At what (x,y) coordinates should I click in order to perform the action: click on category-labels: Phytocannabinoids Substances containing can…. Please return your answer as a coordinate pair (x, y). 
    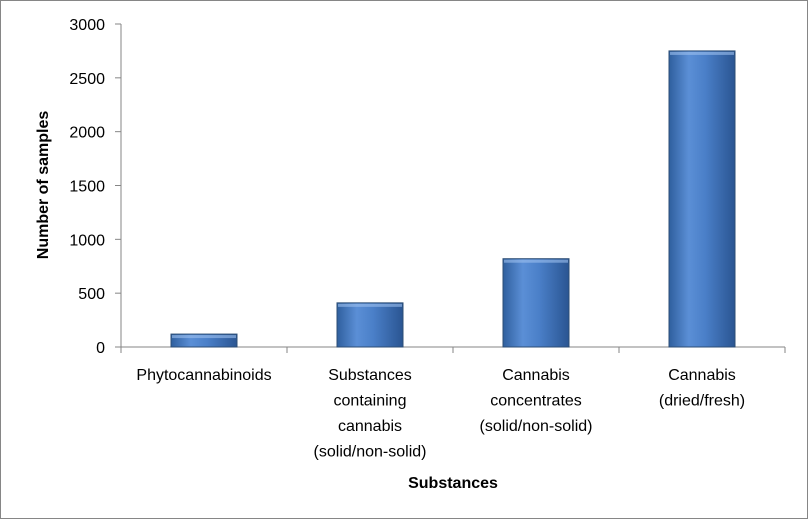
    Looking at the image, I should click on (440, 414).